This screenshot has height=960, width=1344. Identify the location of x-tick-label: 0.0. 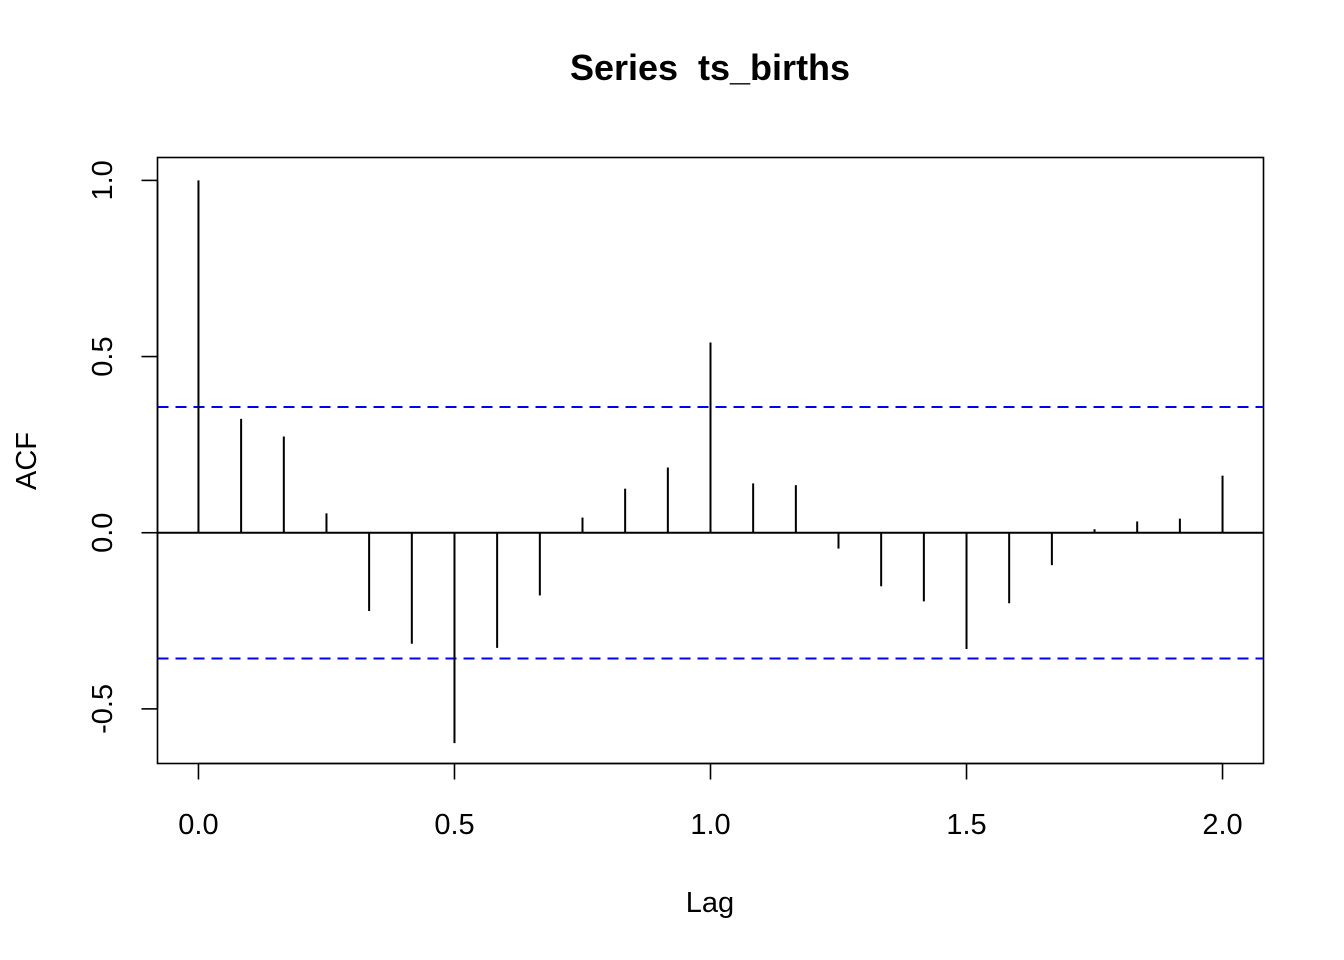
(198, 825).